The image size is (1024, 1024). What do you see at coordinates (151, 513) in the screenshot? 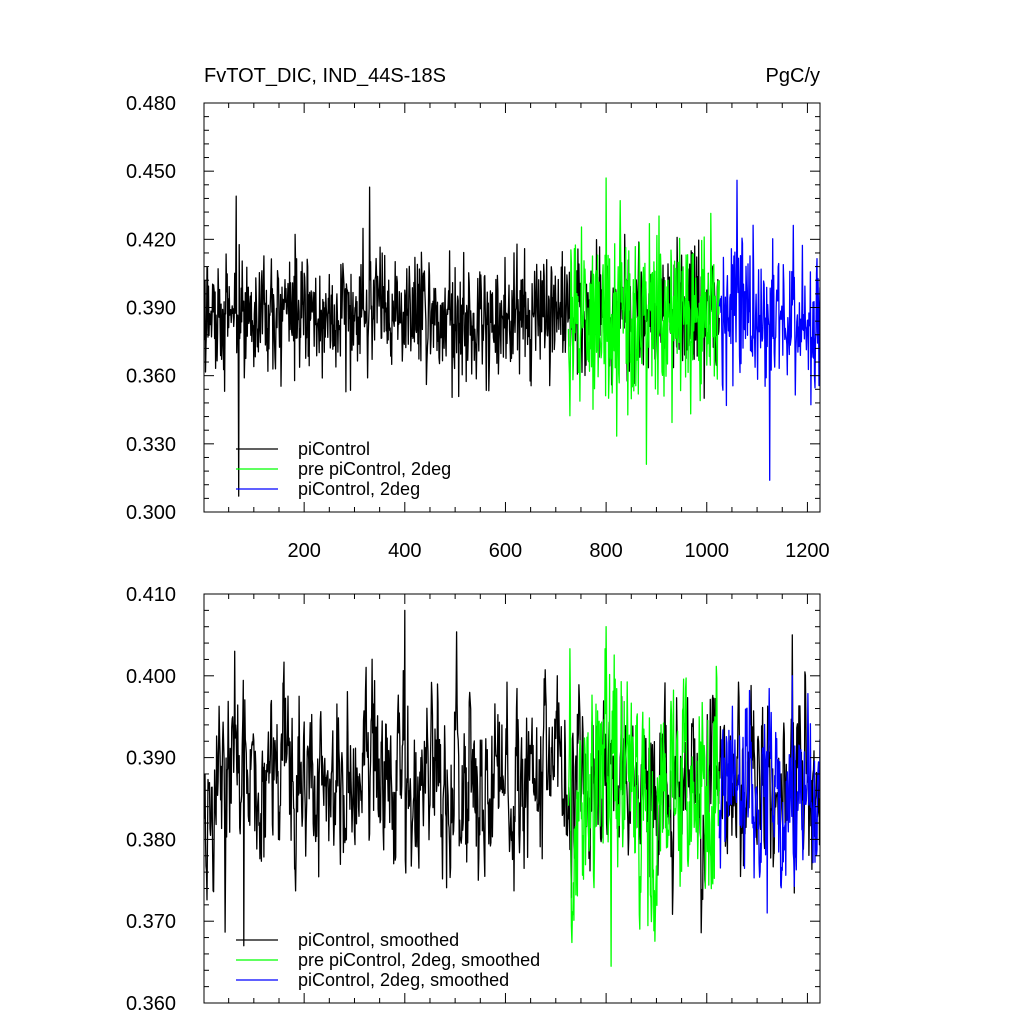
I see `y-tick-label: 0.300` at bounding box center [151, 513].